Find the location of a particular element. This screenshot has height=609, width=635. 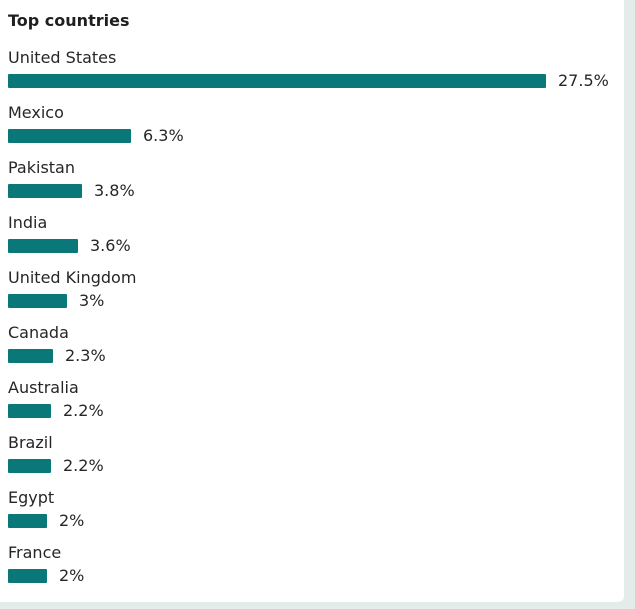

country-row: India 3.6% is located at coordinates (313, 236).